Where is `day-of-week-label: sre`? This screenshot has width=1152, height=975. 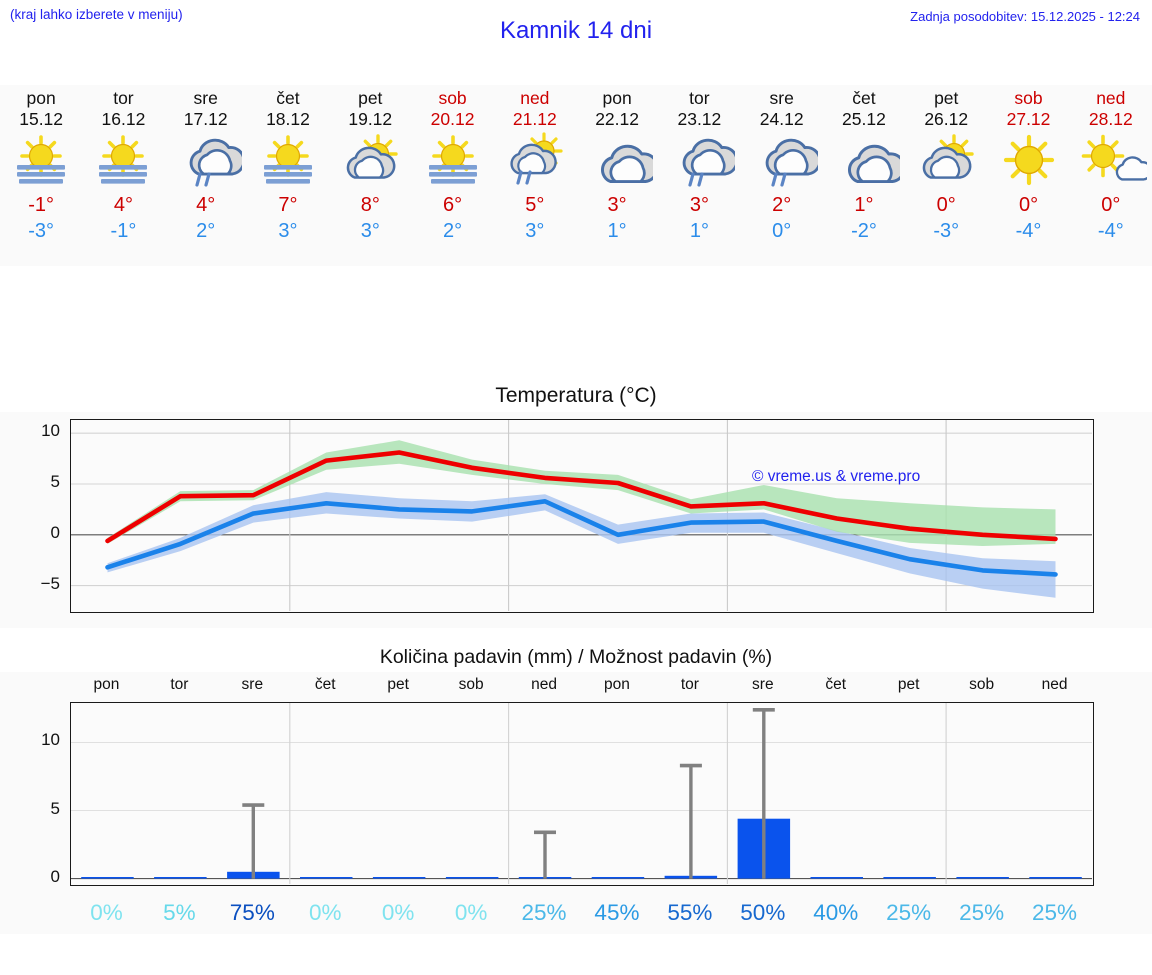 day-of-week-label: sre is located at coordinates (205, 98).